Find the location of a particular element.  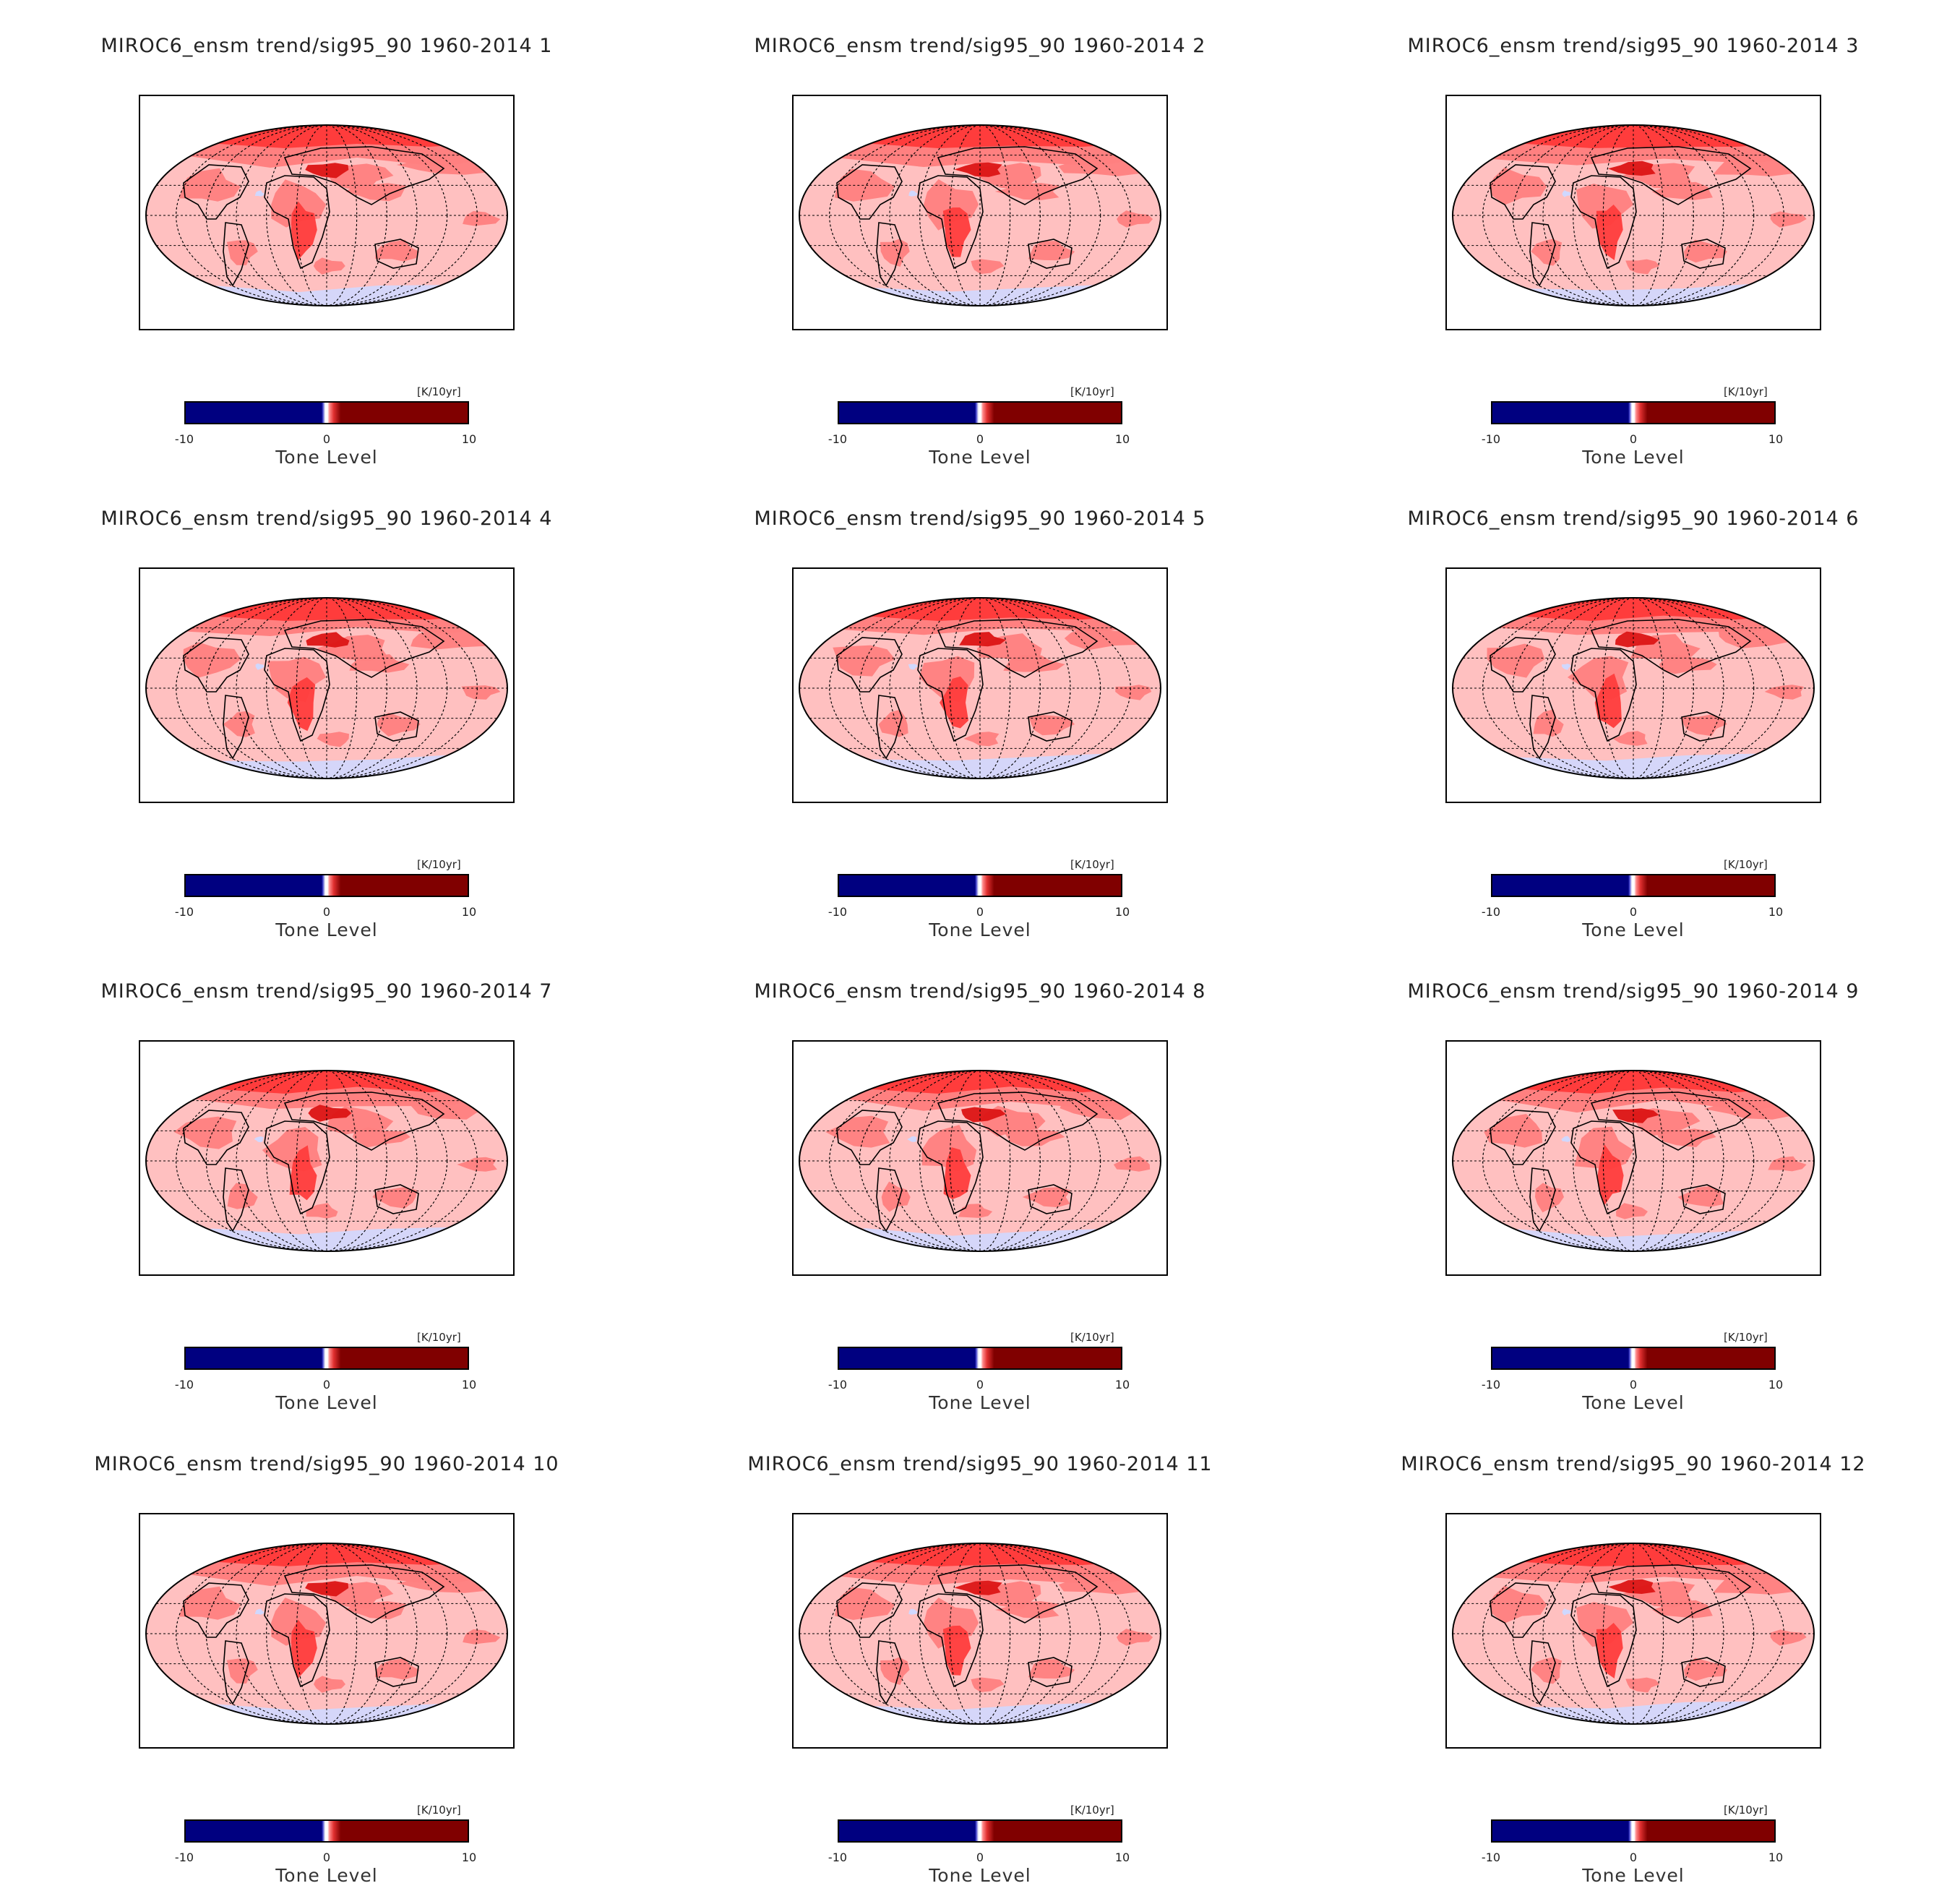

panel-title: MIROC6_ensm trend/sig95_90 1960-2014 9 is located at coordinates (1633, 992).